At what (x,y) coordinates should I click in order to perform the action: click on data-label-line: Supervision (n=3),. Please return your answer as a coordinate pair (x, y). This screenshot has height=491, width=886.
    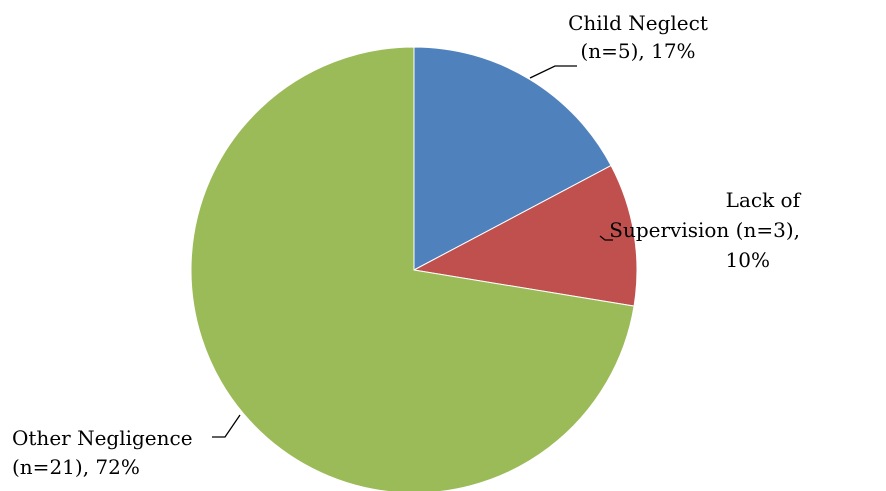
    Looking at the image, I should click on (704, 230).